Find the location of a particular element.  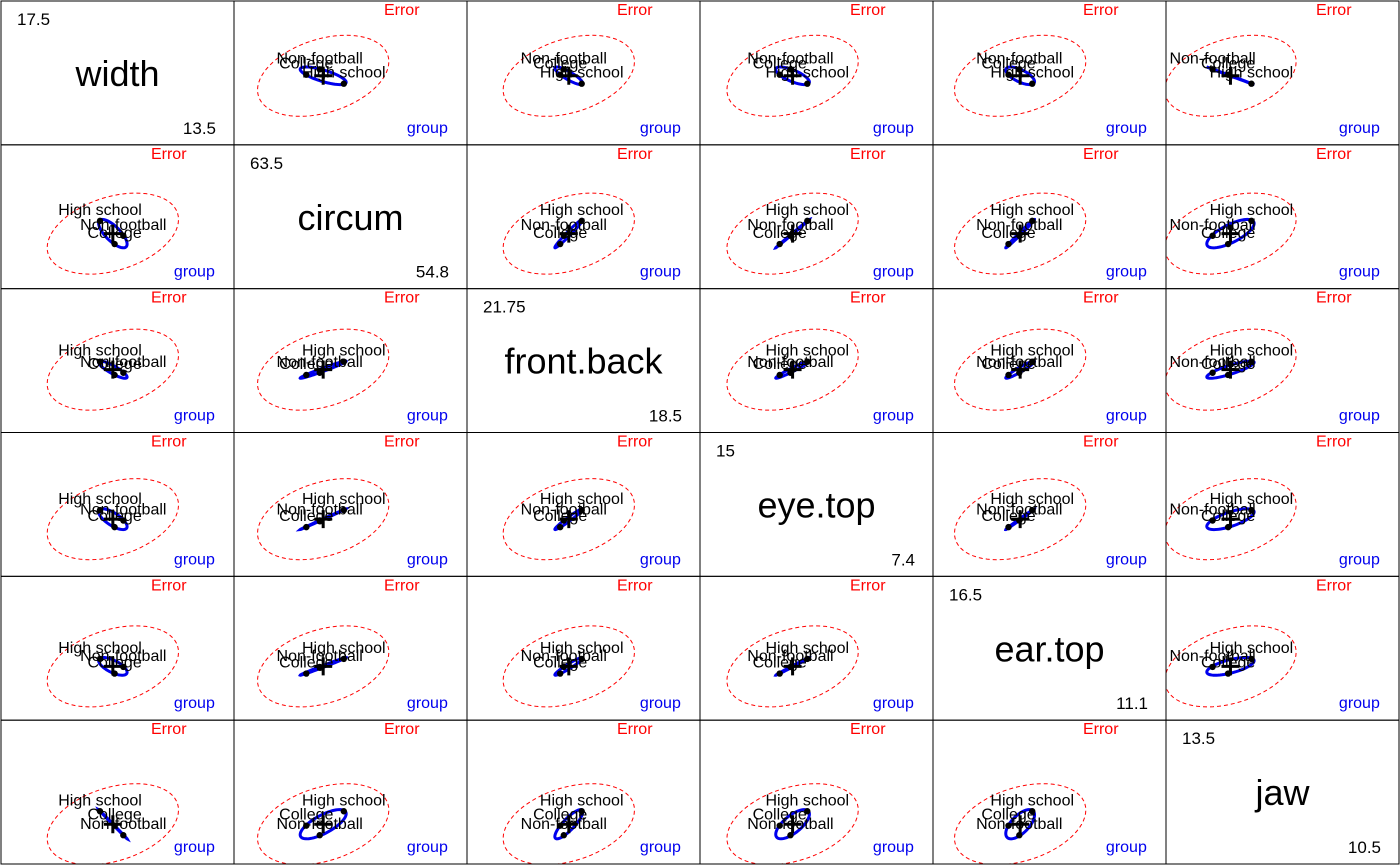

panel-front.back-front.back: front.back 21.75 18.5 is located at coordinates (583, 360).